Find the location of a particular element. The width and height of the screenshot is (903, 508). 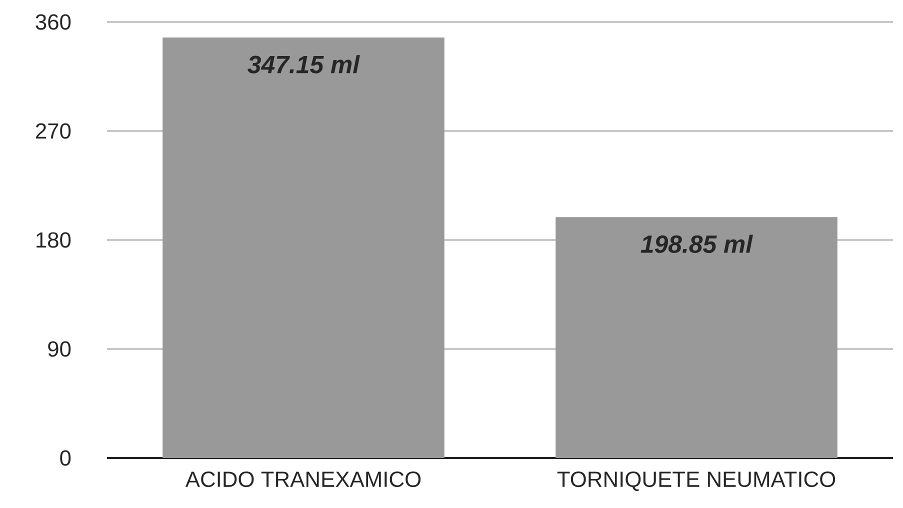

x-tick-label: ACIDO TRANEXAMICO is located at coordinates (303, 480).